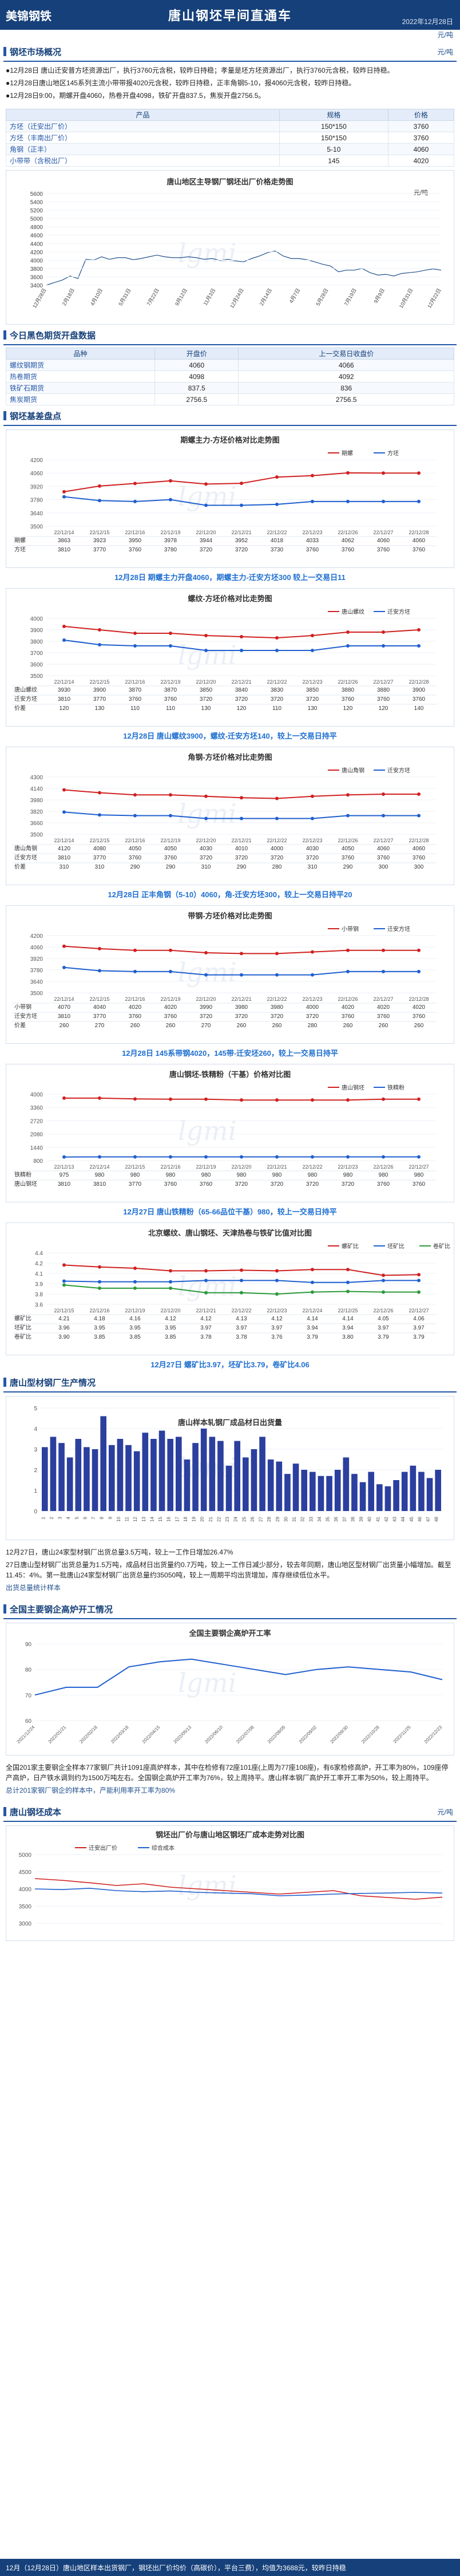 Image resolution: width=460 pixels, height=2576 pixels. What do you see at coordinates (36, 789) in the screenshot?
I see `y-tick-label: 4140` at bounding box center [36, 789].